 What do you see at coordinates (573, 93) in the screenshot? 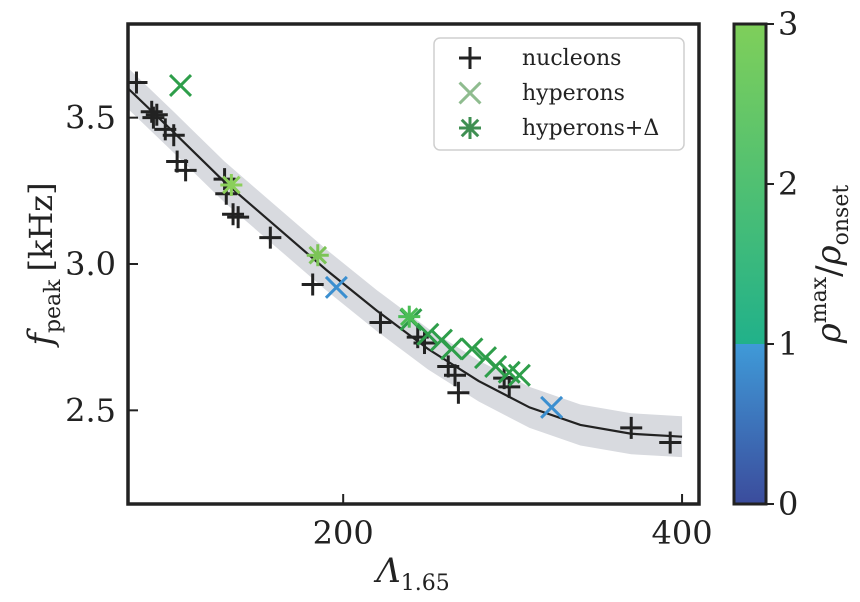
I see `legend-label-1: hyperons` at bounding box center [573, 93].